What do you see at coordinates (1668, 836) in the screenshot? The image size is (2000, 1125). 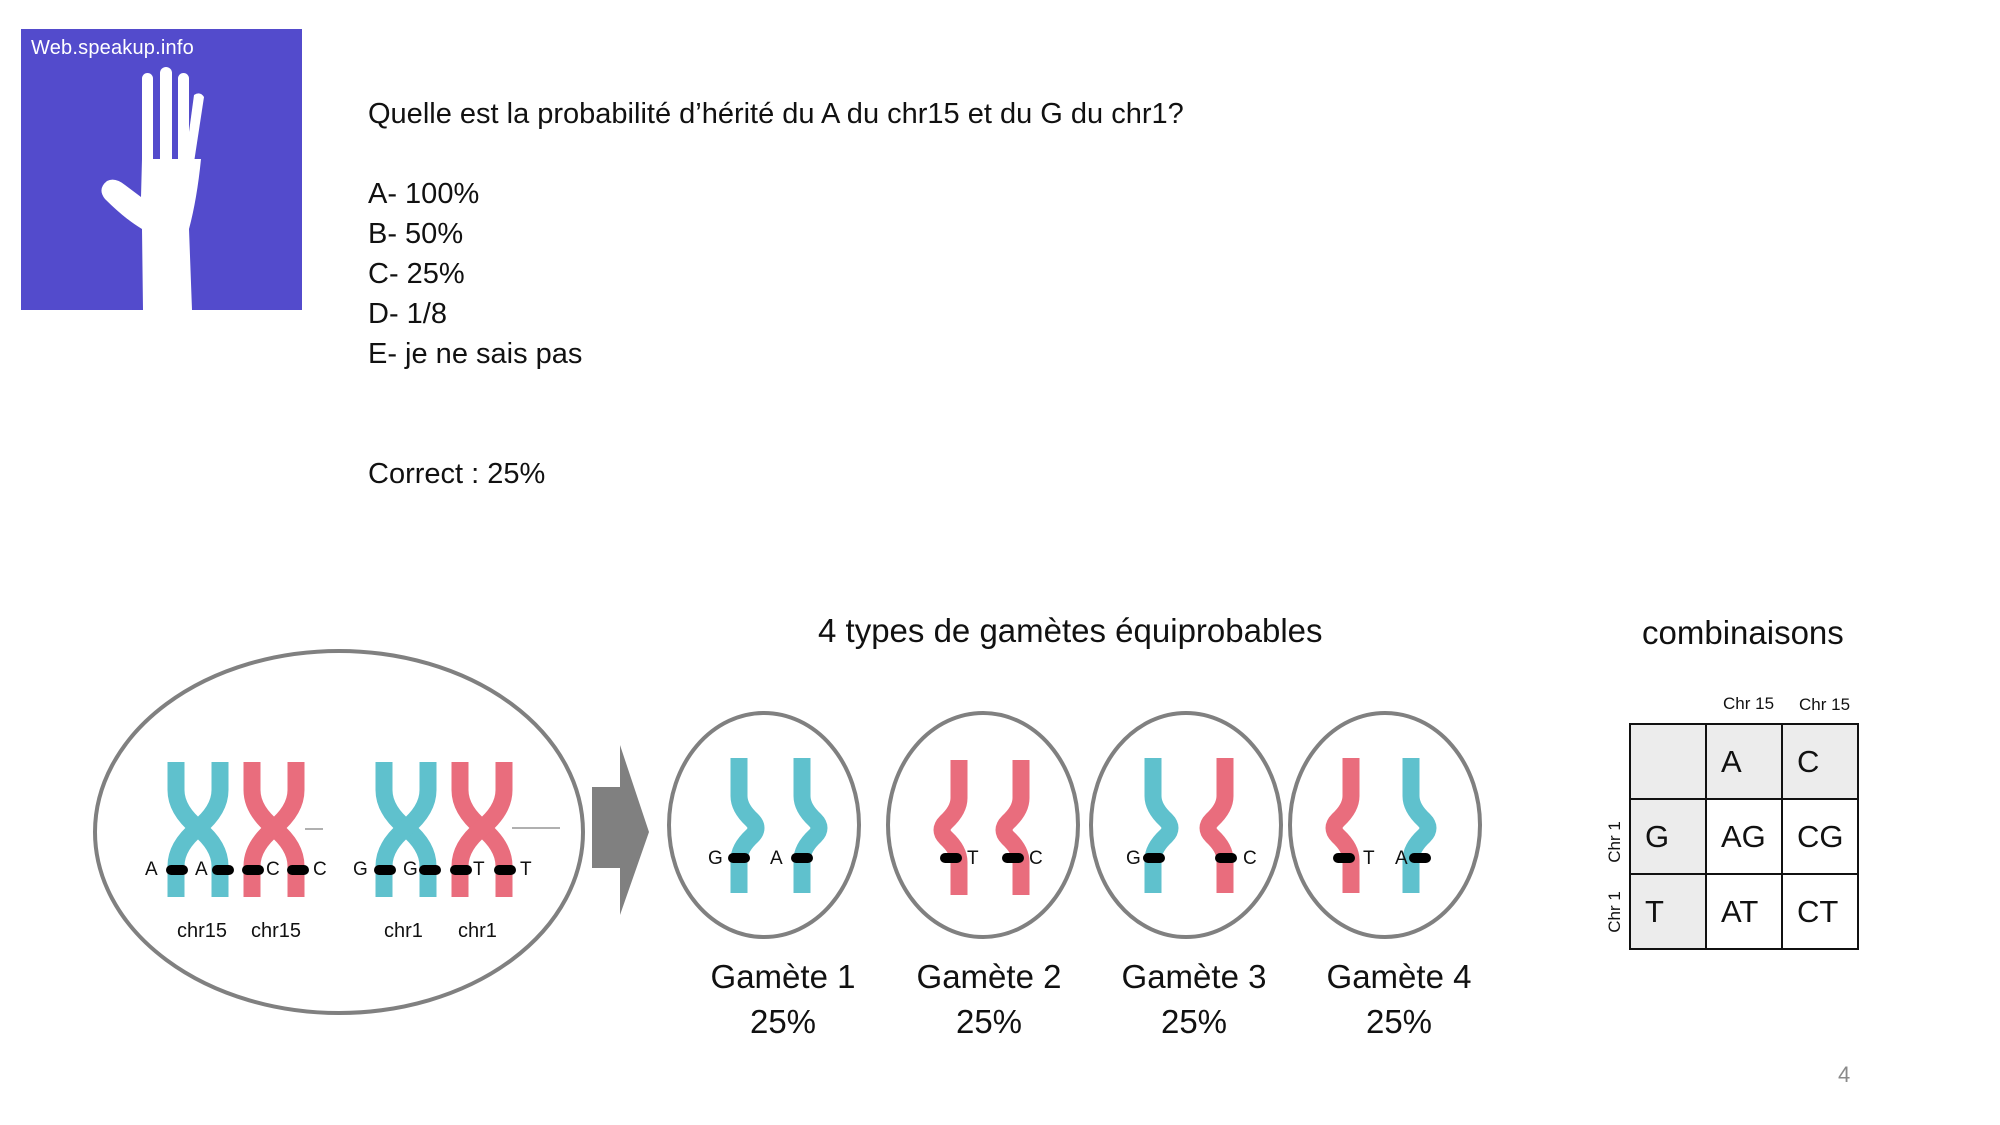 I see `table-cell: G` at bounding box center [1668, 836].